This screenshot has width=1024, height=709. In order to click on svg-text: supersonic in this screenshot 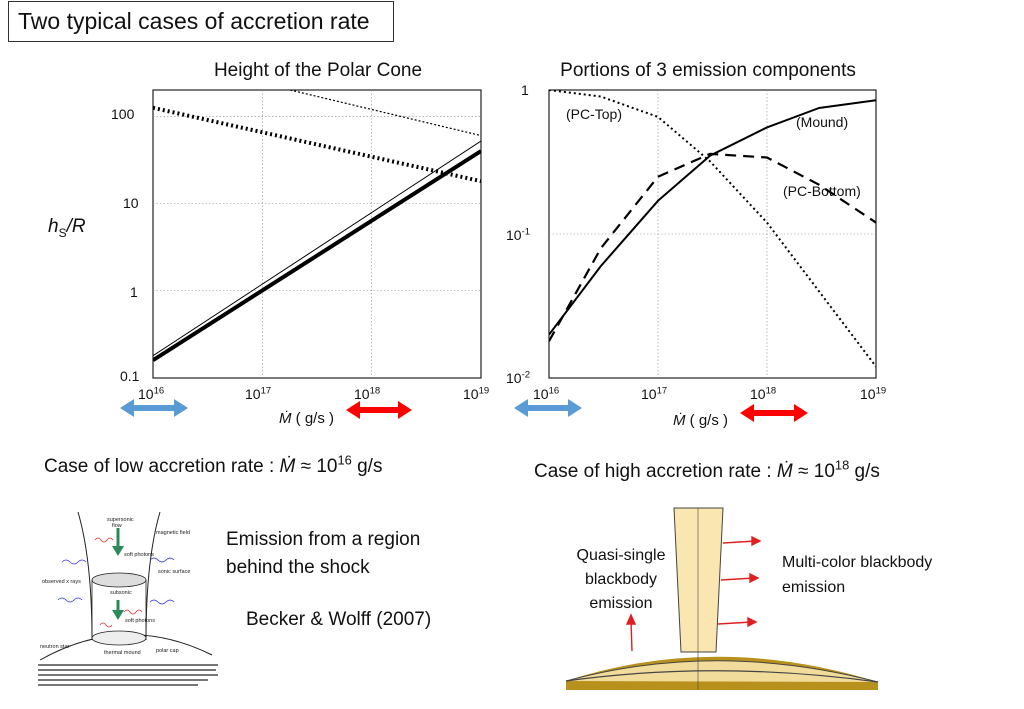, I will do `click(120, 520)`.